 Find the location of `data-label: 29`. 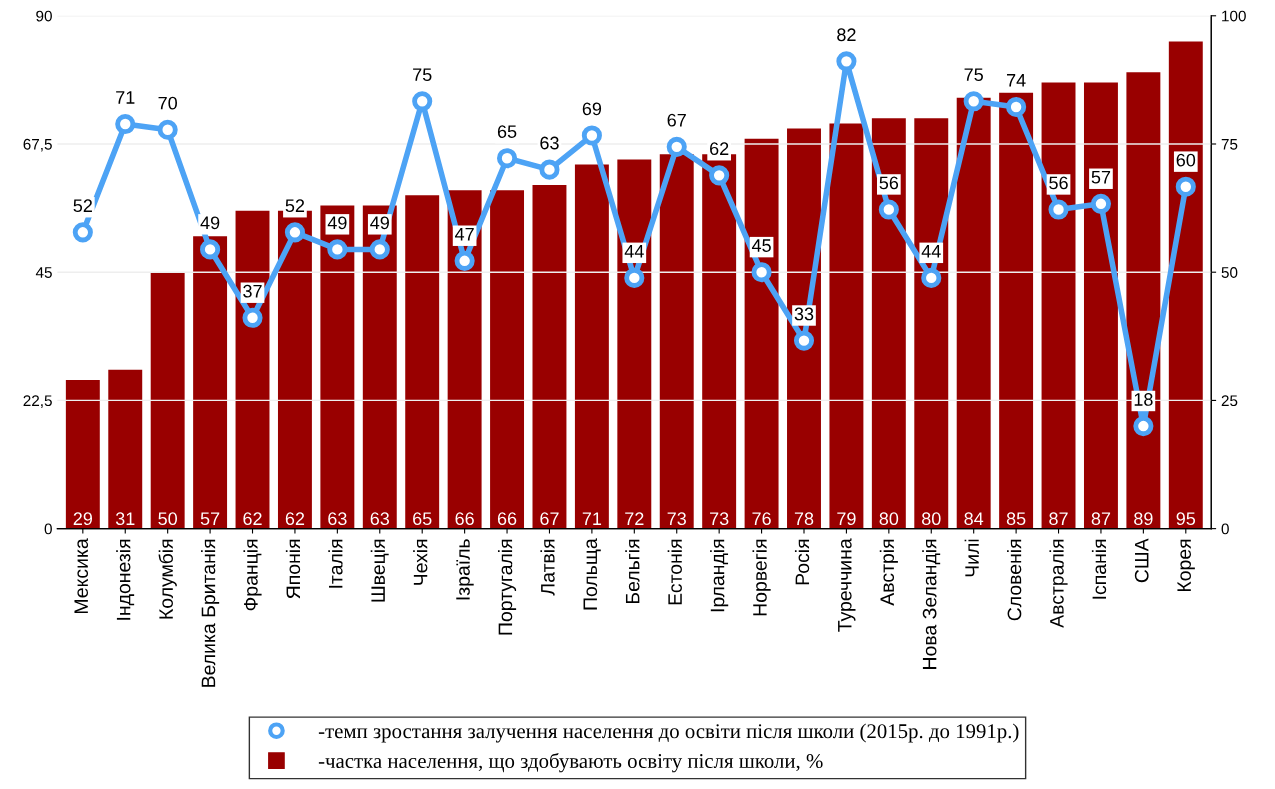

data-label: 29 is located at coordinates (83, 519).